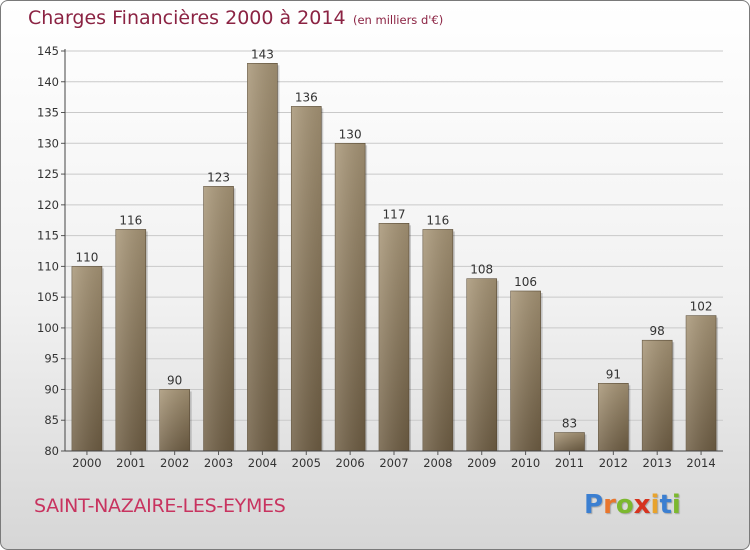 This screenshot has width=750, height=550. Describe the element at coordinates (437, 463) in the screenshot. I see `x-tick-label: 2008` at that location.